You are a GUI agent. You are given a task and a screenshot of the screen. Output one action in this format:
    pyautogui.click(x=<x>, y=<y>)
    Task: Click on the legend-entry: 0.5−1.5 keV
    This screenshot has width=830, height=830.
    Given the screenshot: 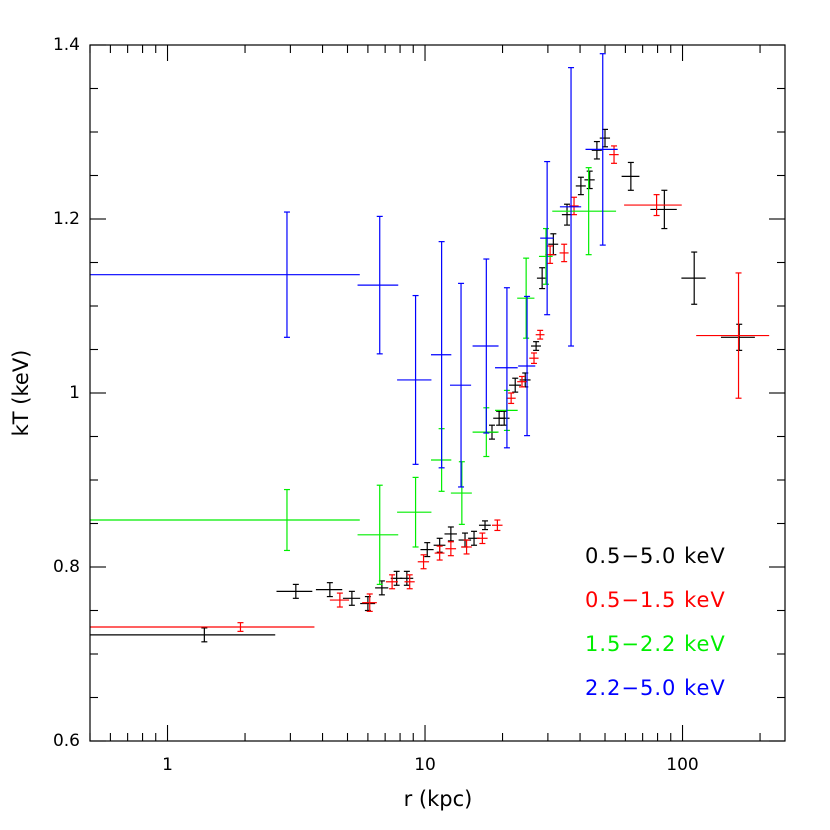 What is the action you would take?
    pyautogui.click(x=655, y=600)
    